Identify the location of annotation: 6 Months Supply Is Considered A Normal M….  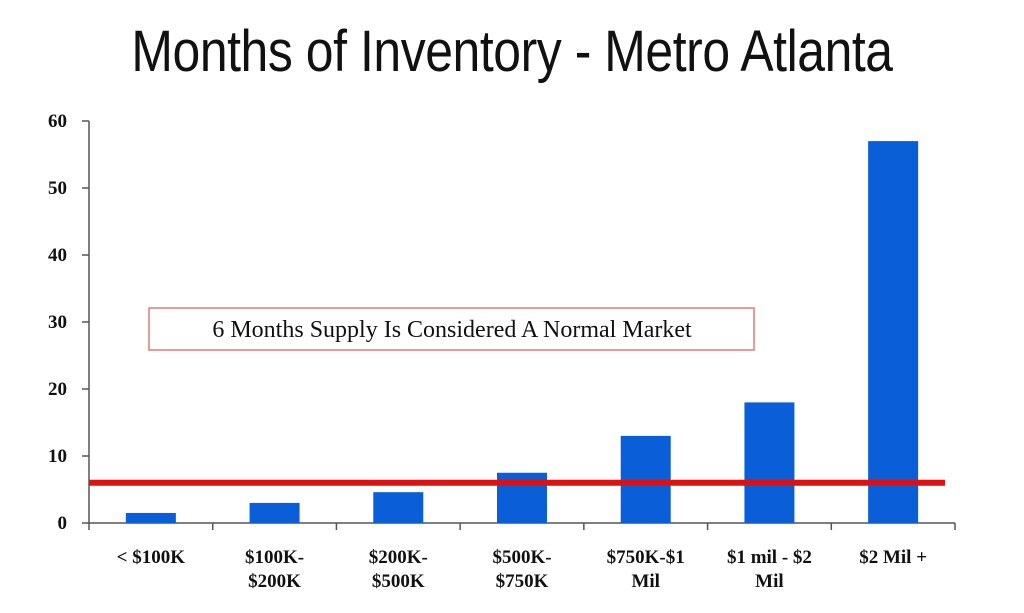
(451, 329).